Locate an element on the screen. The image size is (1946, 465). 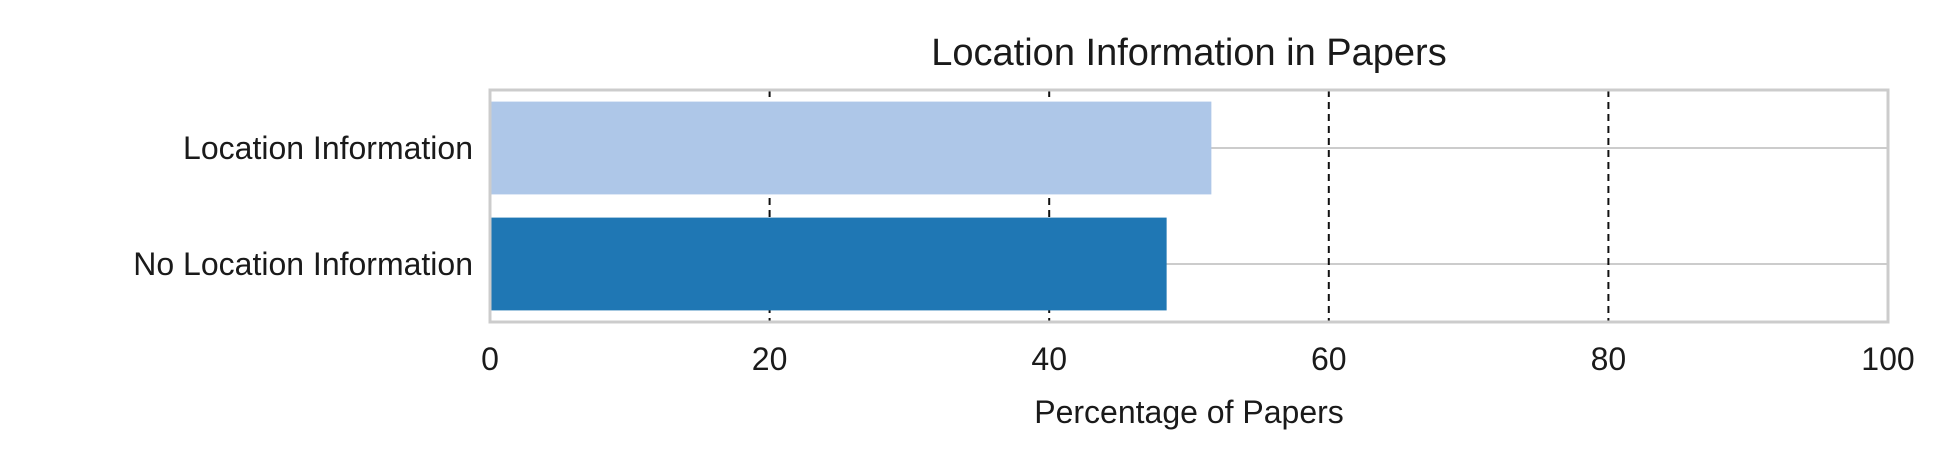
chart-title: Location Information in Papers is located at coordinates (1188, 53).